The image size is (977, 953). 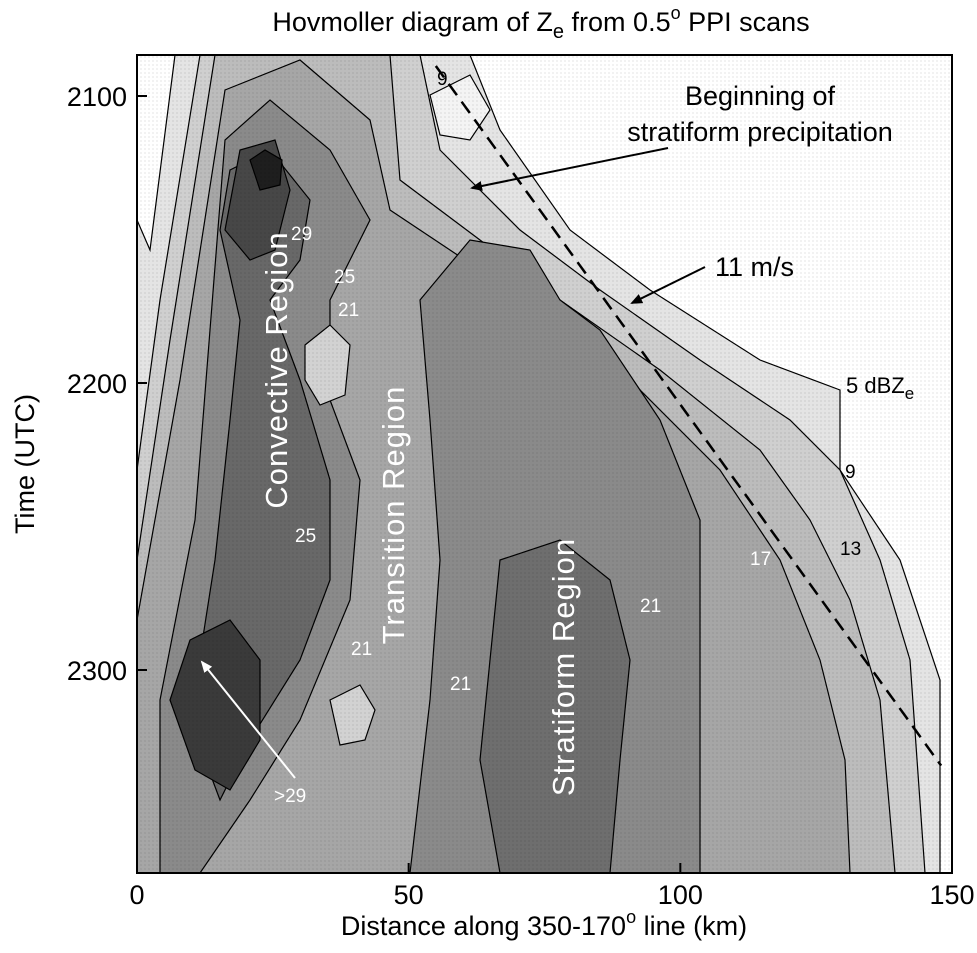 What do you see at coordinates (248, 719) in the screenshot?
I see `max-value-arrow` at bounding box center [248, 719].